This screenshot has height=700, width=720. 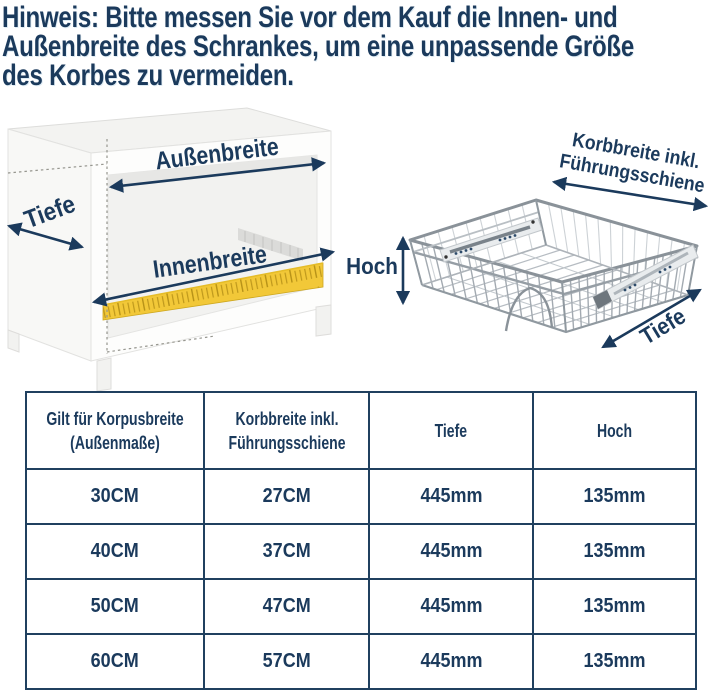 What do you see at coordinates (553, 266) in the screenshot?
I see `basket-illustration` at bounding box center [553, 266].